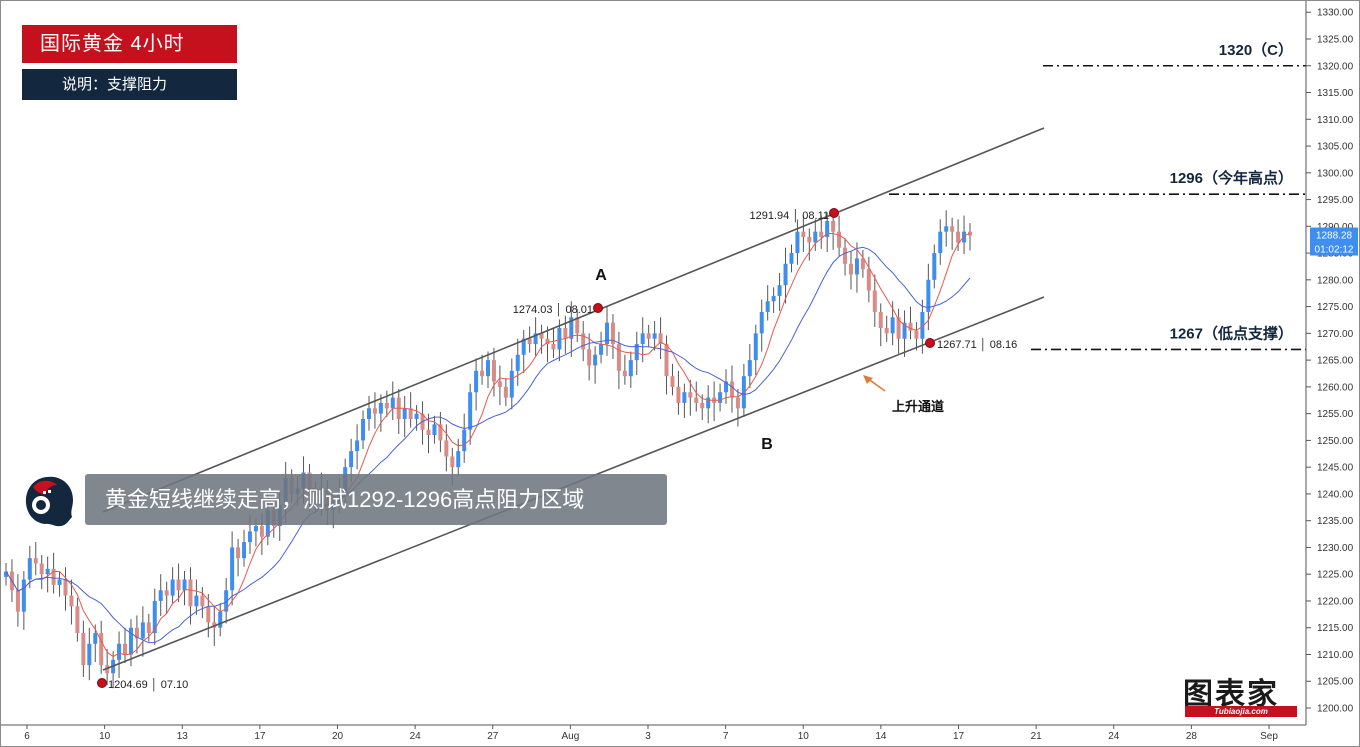 Image resolution: width=1360 pixels, height=747 pixels. I want to click on price-tick-label: 1290.00, so click(1335, 227).